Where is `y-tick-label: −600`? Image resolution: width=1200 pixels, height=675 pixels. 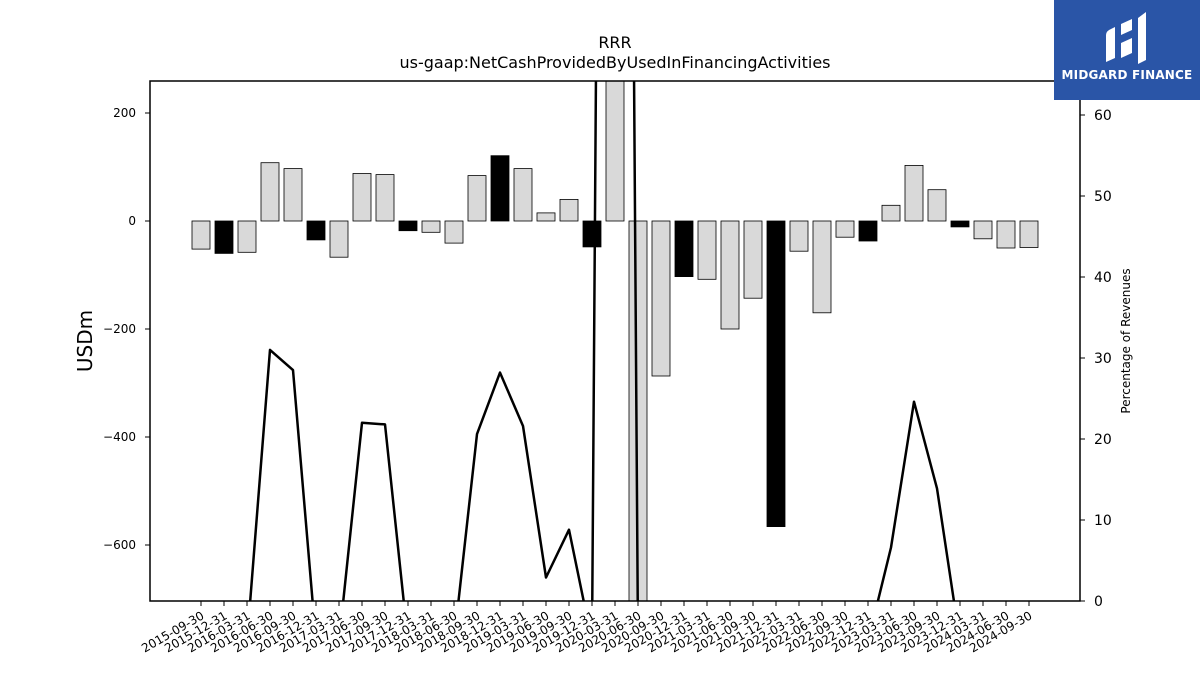
y-tick-label: −600 is located at coordinates (119, 545).